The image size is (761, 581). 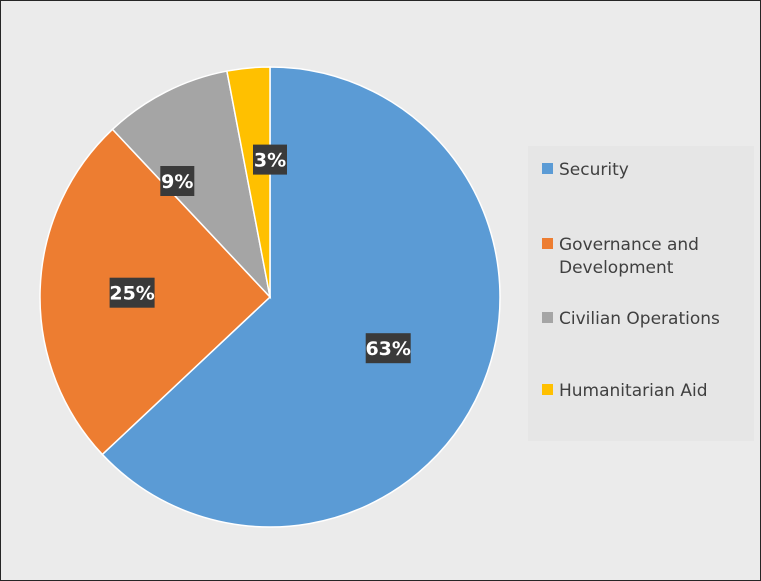 I want to click on legend-swatch-civilian-operations, so click(x=547, y=317).